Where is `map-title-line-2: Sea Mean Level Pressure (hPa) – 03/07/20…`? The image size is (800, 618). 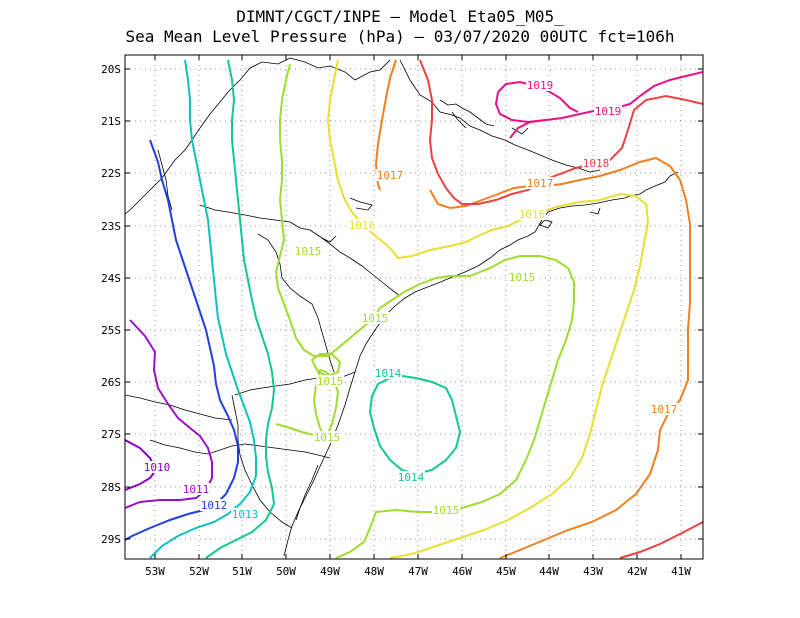 map-title-line-2: Sea Mean Level Pressure (hPa) – 03/07/20… is located at coordinates (400, 36).